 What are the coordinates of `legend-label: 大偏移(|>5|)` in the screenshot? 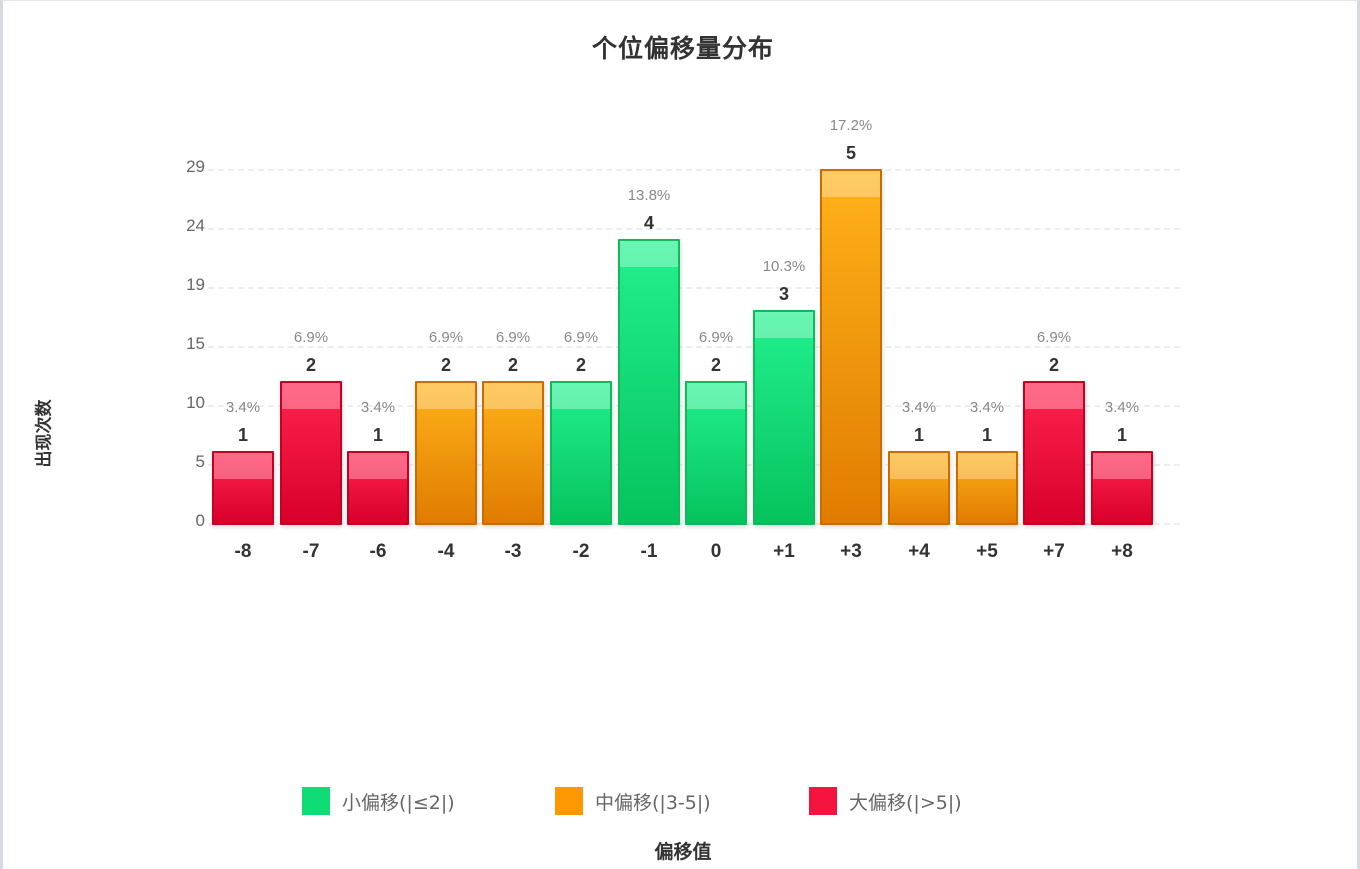 It's located at (905, 802).